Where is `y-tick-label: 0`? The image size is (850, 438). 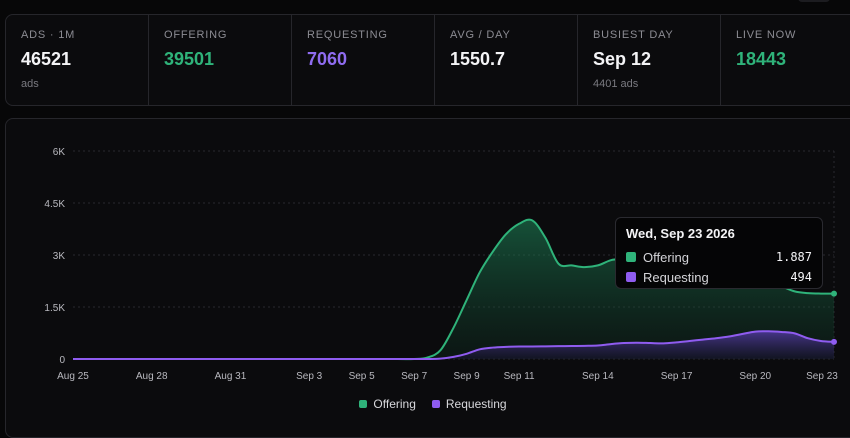 y-tick-label: 0 is located at coordinates (62, 360).